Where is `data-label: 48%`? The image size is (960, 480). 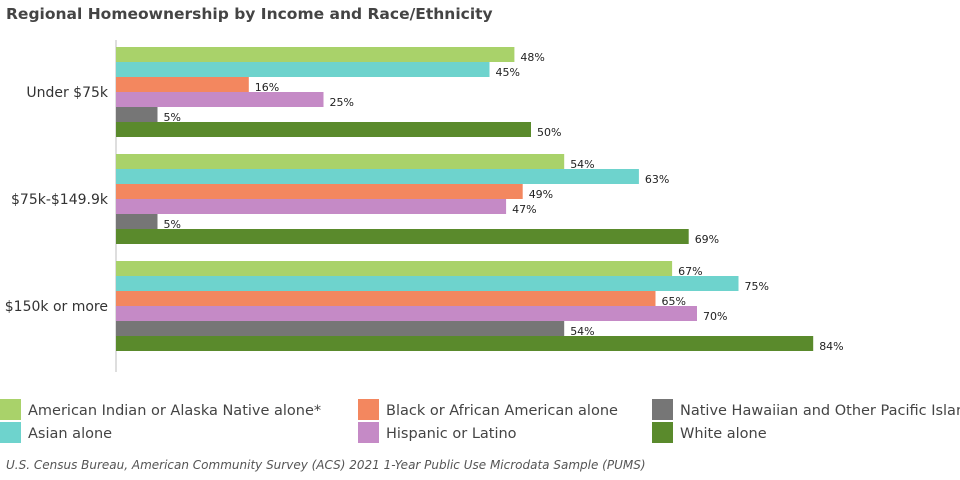
data-label: 48% is located at coordinates (532, 57).